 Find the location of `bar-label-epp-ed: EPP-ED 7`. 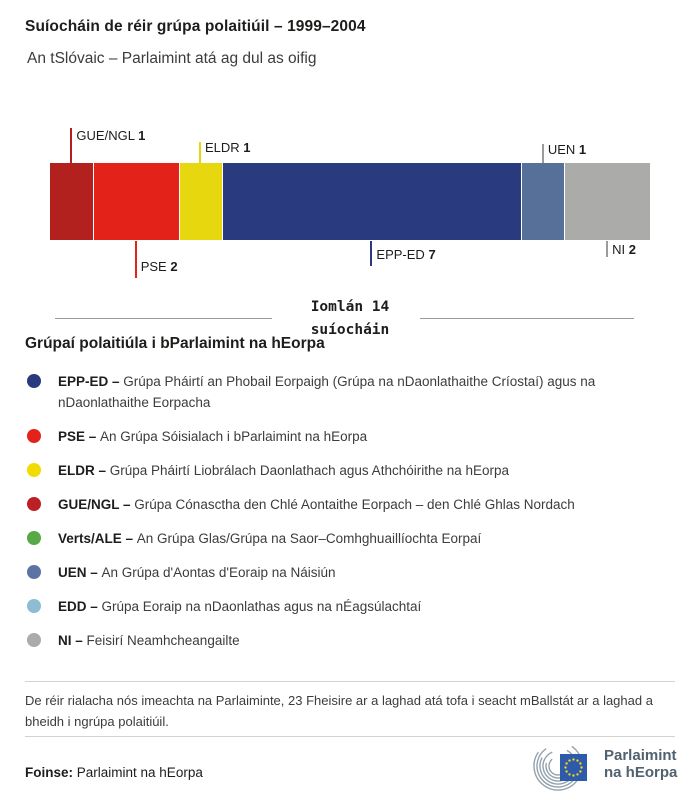

bar-label-epp-ed: EPP-ED 7 is located at coordinates (406, 254).